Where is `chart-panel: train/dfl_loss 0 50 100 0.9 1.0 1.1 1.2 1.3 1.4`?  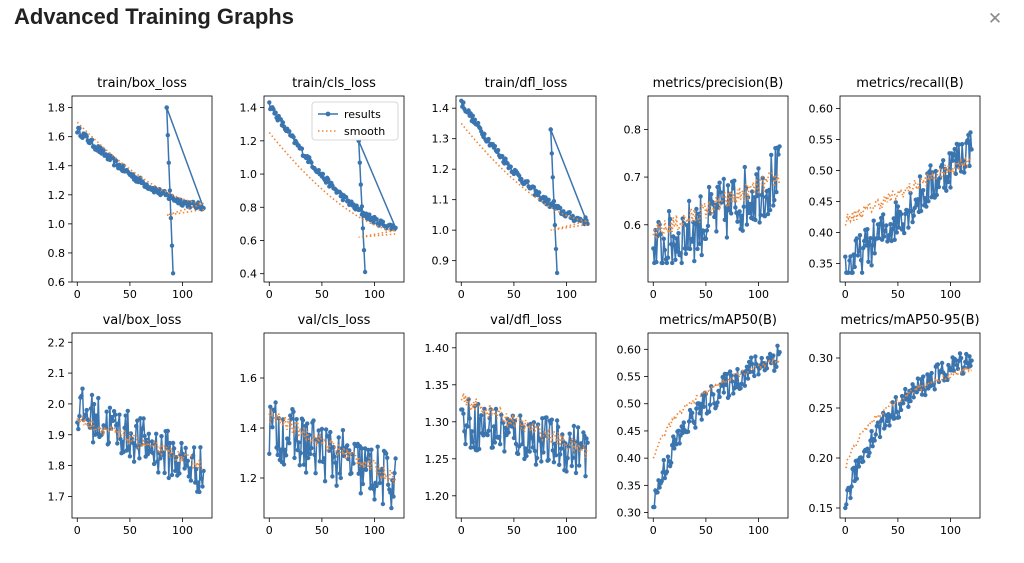
chart-panel: train/dfl_loss 0 50 100 0.9 1.0 1.1 1.2 1.3 1.4 is located at coordinates (514, 188).